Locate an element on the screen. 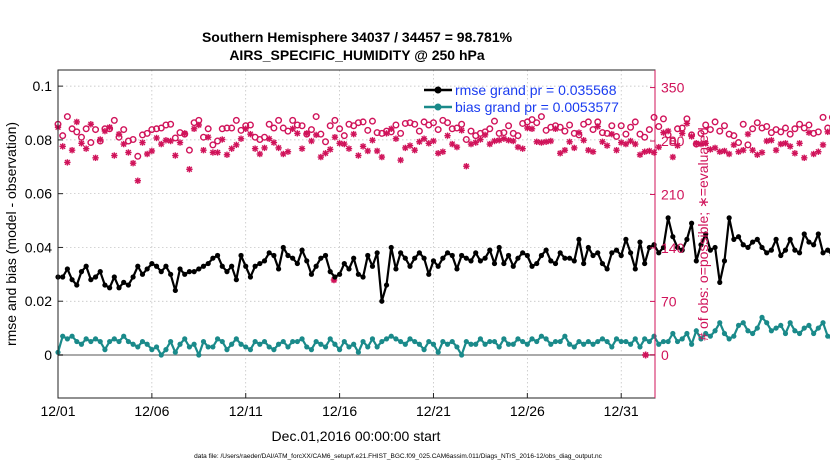 The image size is (830, 470). x-tick-label: 12/21 is located at coordinates (433, 411).